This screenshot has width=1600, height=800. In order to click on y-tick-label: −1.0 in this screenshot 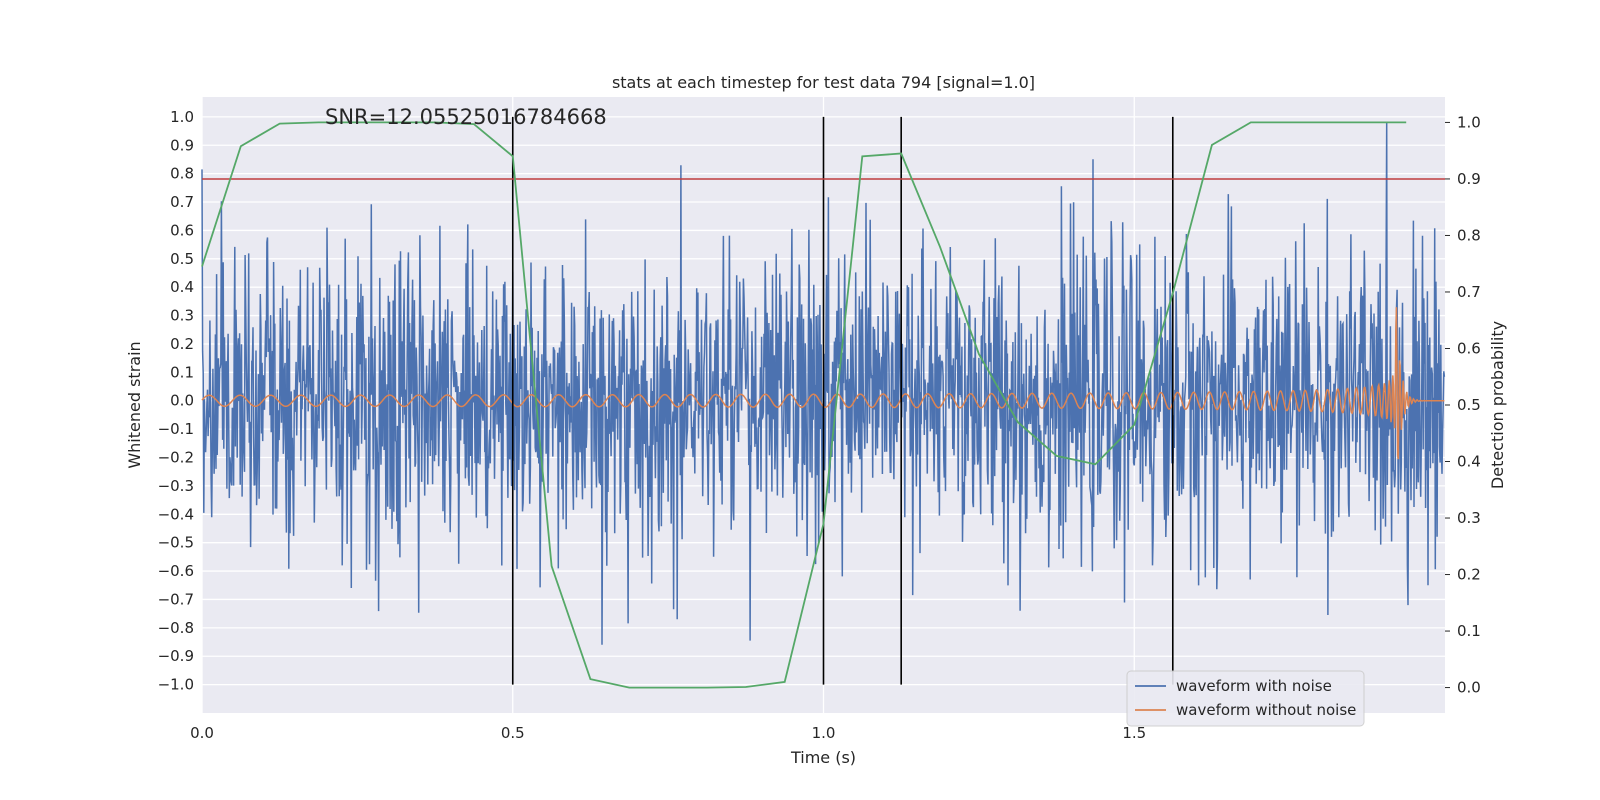, I will do `click(176, 685)`.